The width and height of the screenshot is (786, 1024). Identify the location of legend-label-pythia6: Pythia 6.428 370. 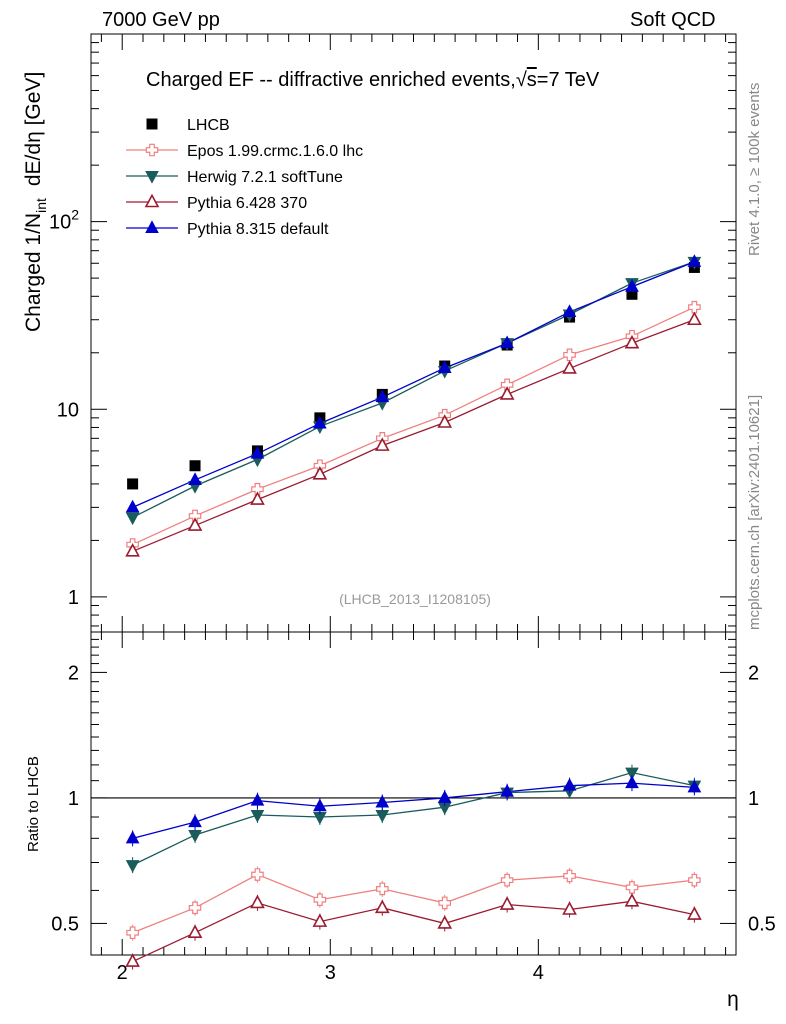
(247, 203).